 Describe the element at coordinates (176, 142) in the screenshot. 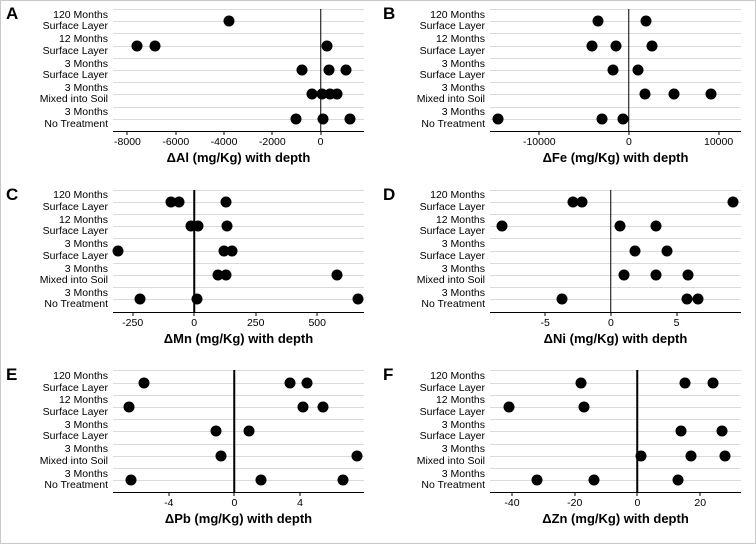

I see `x-axis-tick-label: -6000` at that location.